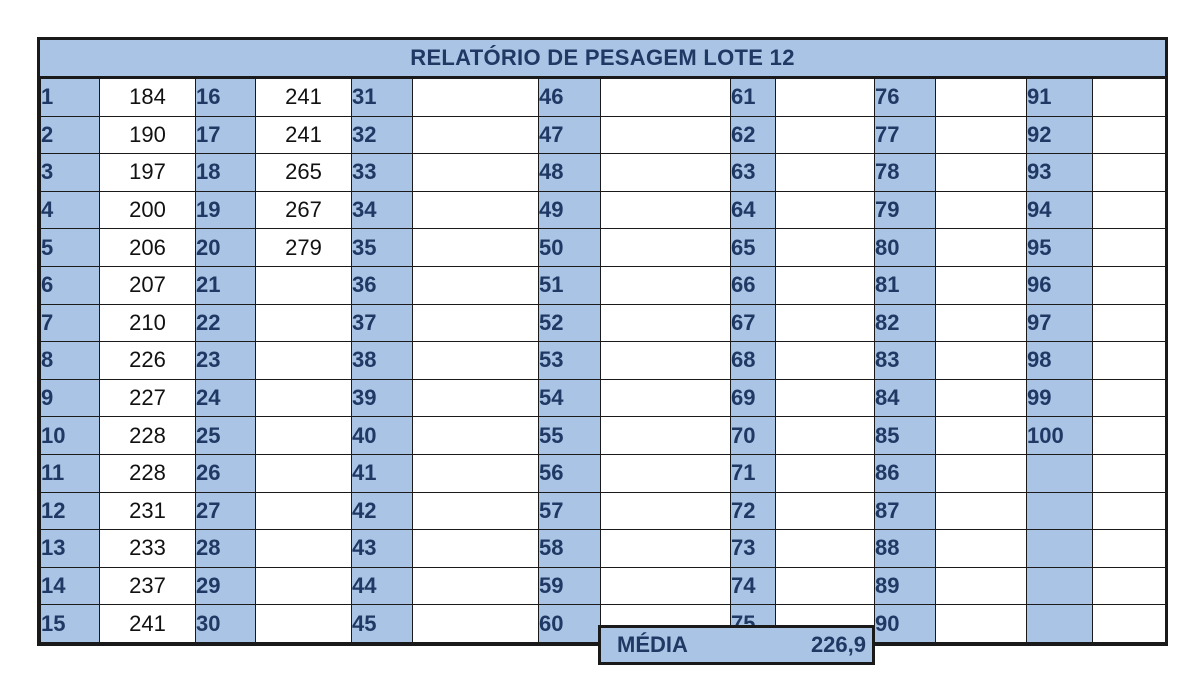 This screenshot has width=1200, height=700. Describe the element at coordinates (1059, 97) in the screenshot. I see `animal-number-cell: 91` at that location.